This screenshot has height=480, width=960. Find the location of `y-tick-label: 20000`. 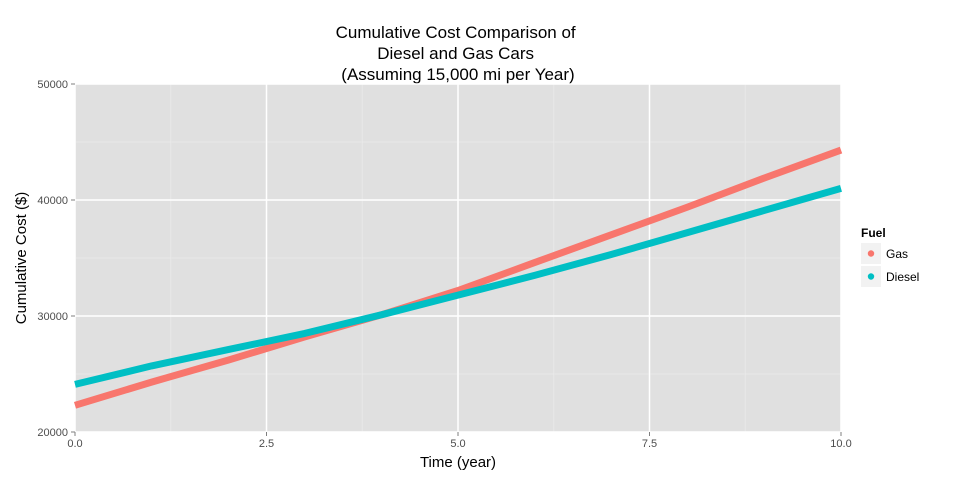

y-tick-label: 20000 is located at coordinates (52, 433).